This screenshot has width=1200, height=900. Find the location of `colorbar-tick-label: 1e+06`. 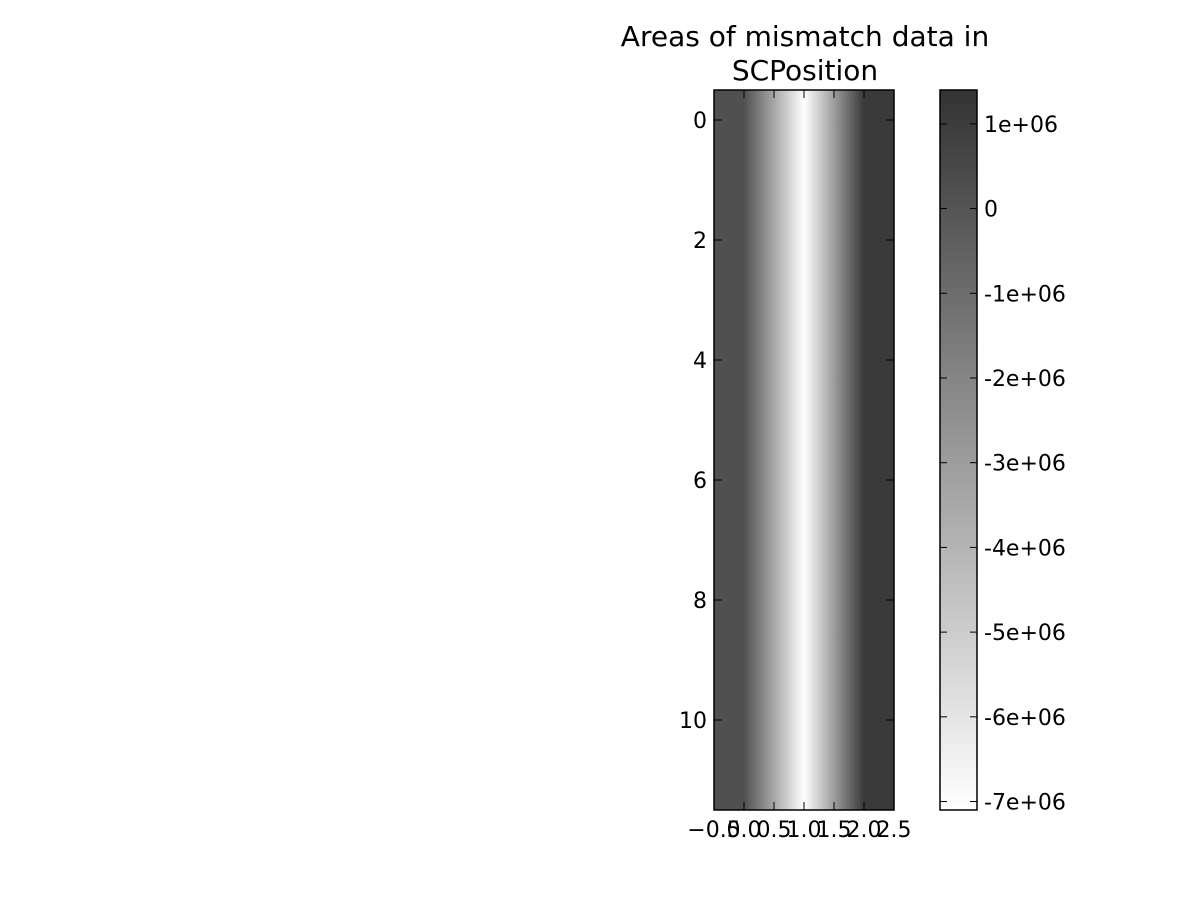

colorbar-tick-label: 1e+06 is located at coordinates (1021, 125).